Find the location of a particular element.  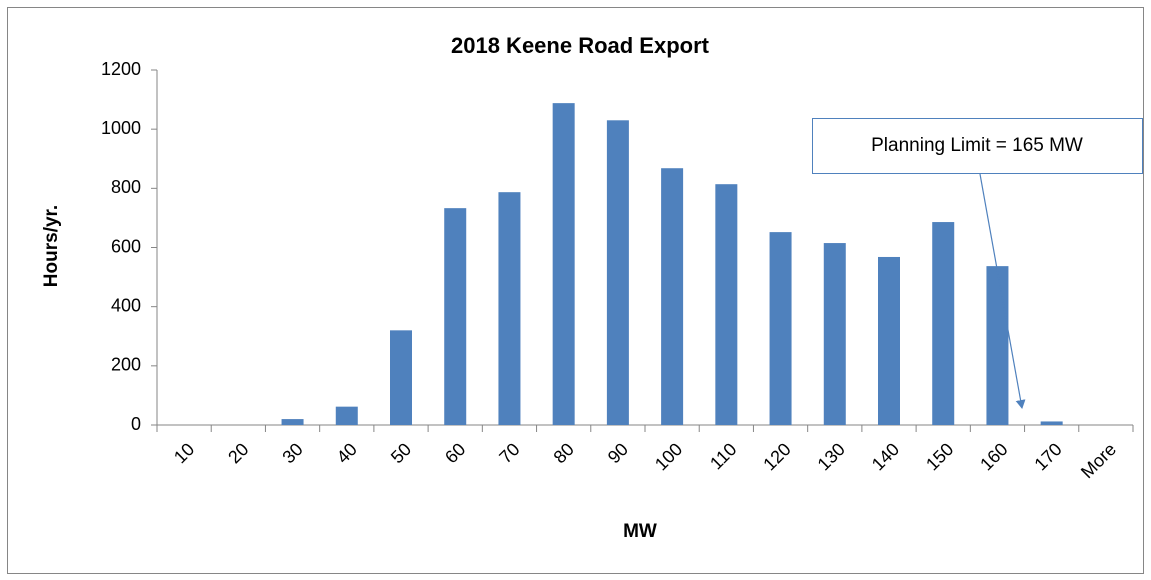

y-tick-label: 200 is located at coordinates (126, 365).